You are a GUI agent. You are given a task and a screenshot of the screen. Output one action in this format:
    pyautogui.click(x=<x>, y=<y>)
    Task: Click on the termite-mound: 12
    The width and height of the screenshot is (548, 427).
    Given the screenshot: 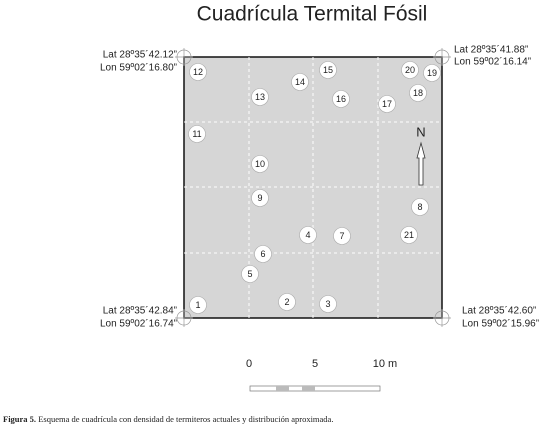 What is the action you would take?
    pyautogui.click(x=198, y=72)
    